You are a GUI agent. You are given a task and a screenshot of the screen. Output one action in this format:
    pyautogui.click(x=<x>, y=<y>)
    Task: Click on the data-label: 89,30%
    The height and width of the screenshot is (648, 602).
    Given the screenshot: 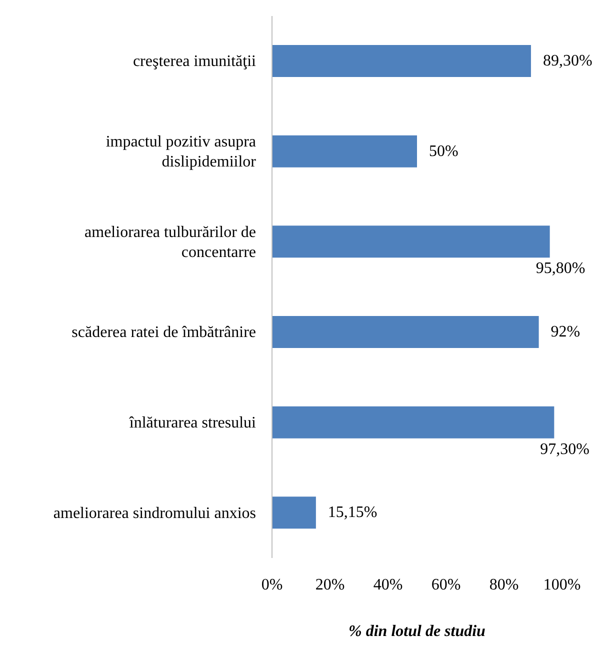 What is the action you would take?
    pyautogui.click(x=567, y=61)
    